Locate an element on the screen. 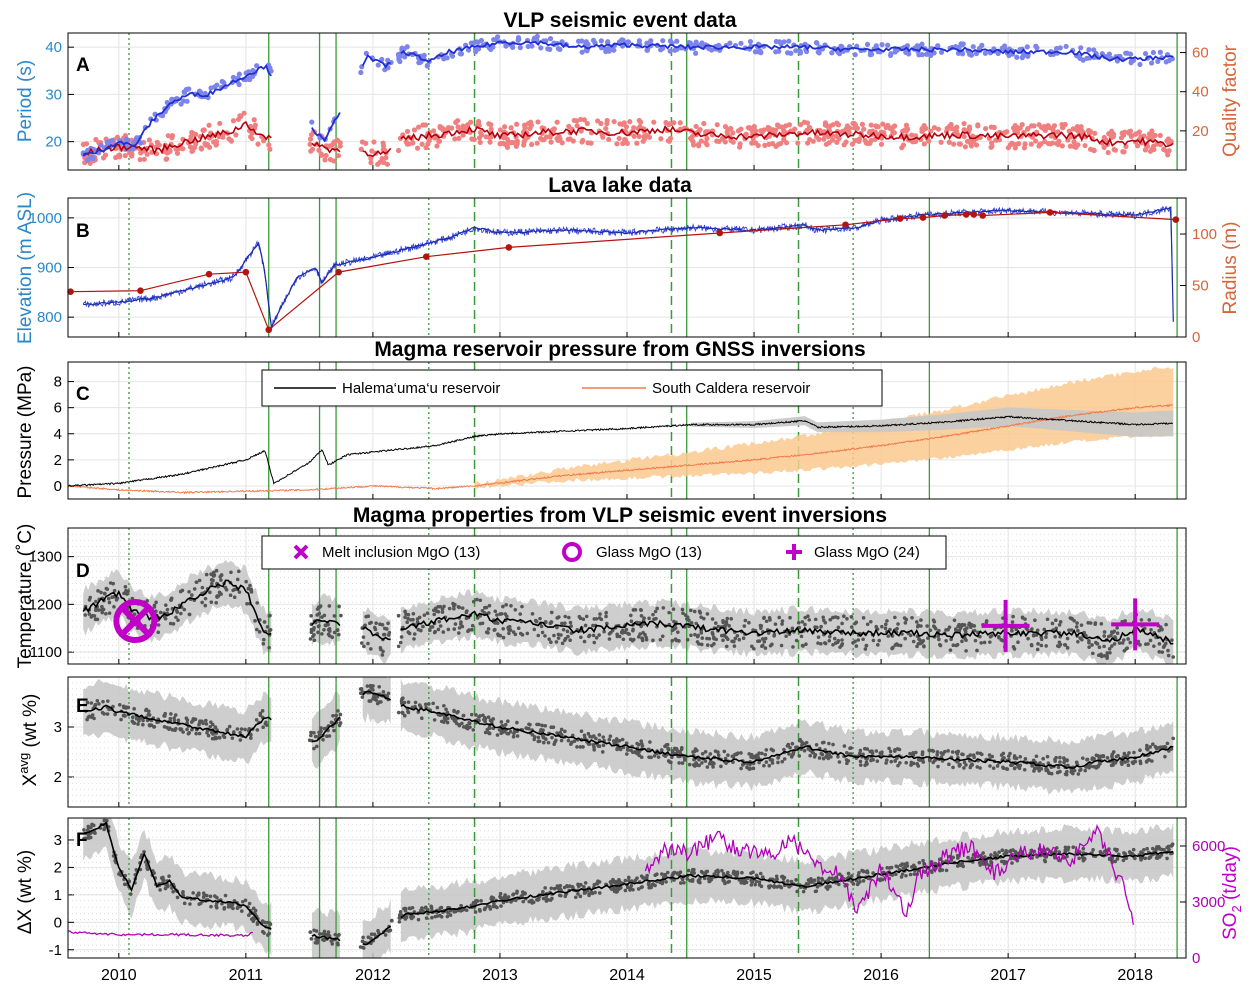  y-tick-label-right: 40 is located at coordinates (1200, 92).